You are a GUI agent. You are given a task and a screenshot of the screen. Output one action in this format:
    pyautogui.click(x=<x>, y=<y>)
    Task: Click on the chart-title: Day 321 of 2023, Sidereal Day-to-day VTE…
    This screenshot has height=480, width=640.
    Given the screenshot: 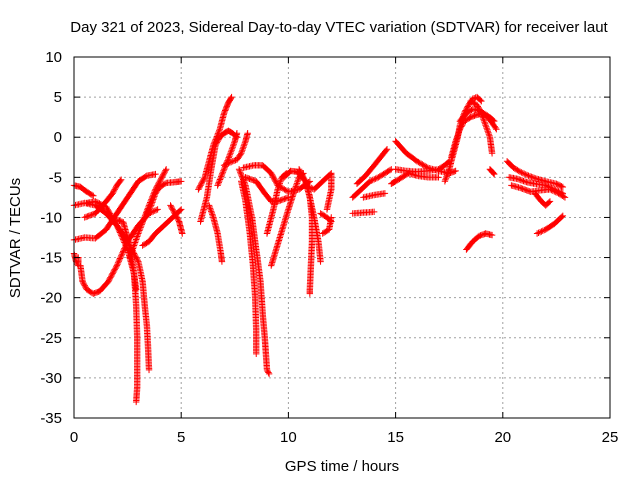 What is the action you would take?
    pyautogui.click(x=339, y=27)
    